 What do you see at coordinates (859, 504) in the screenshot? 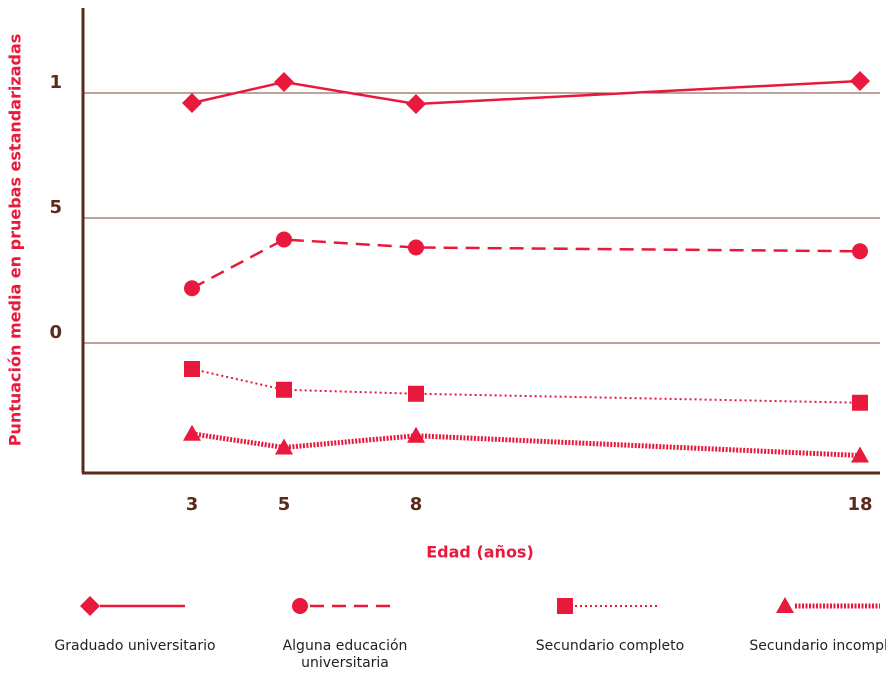
I see `x-tick-label: 18` at bounding box center [859, 504].